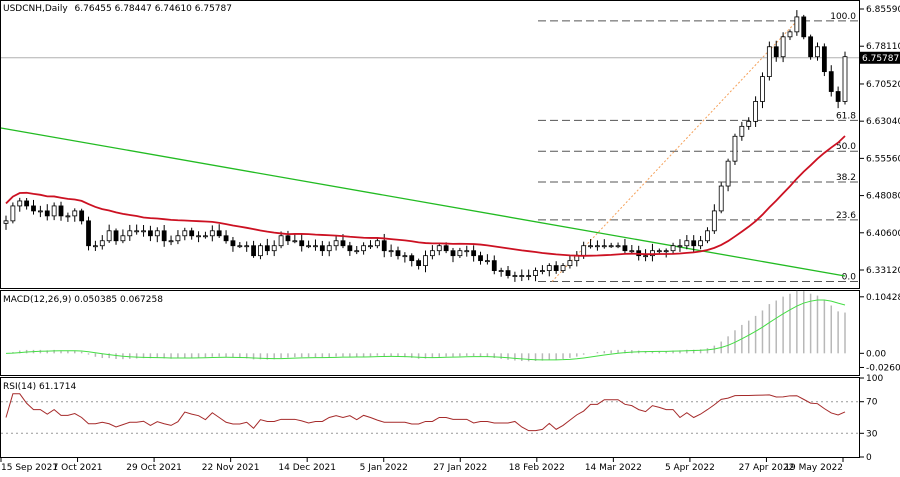  I want to click on time-axis-label: 14 Mar 2022, so click(613, 468).